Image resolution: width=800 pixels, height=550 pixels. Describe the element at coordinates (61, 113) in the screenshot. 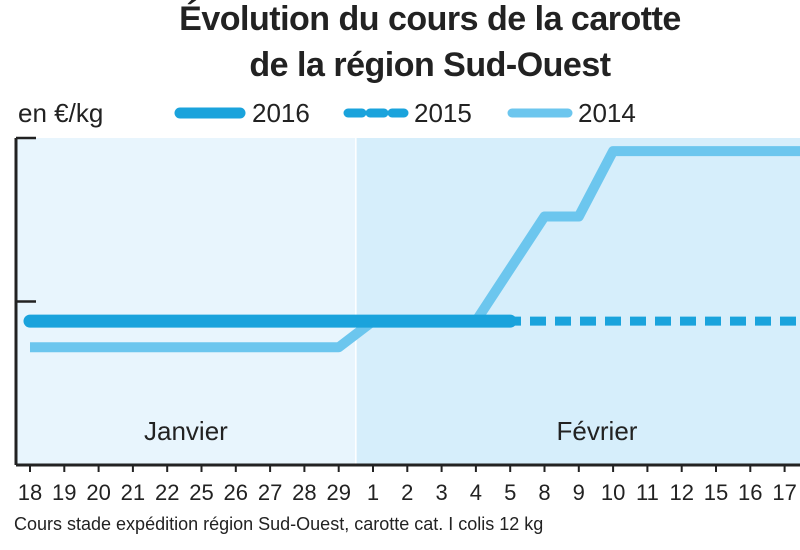

I see `unit-label: en €/kg` at that location.